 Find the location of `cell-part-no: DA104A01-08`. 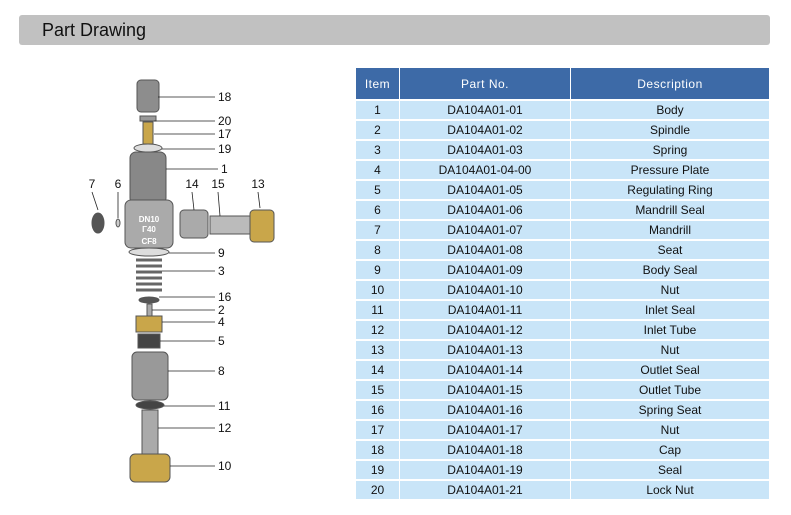

cell-part-no: DA104A01-08 is located at coordinates (485, 249).